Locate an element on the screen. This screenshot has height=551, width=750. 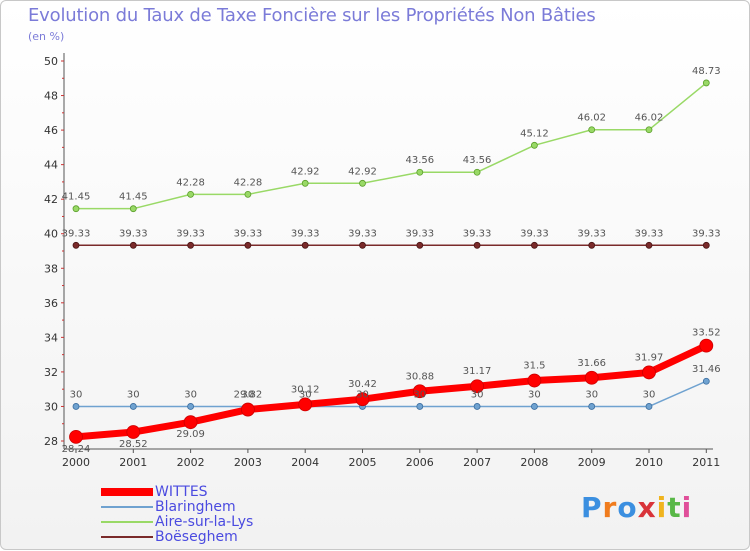
data-label-wittes: 30.88 is located at coordinates (419, 376).